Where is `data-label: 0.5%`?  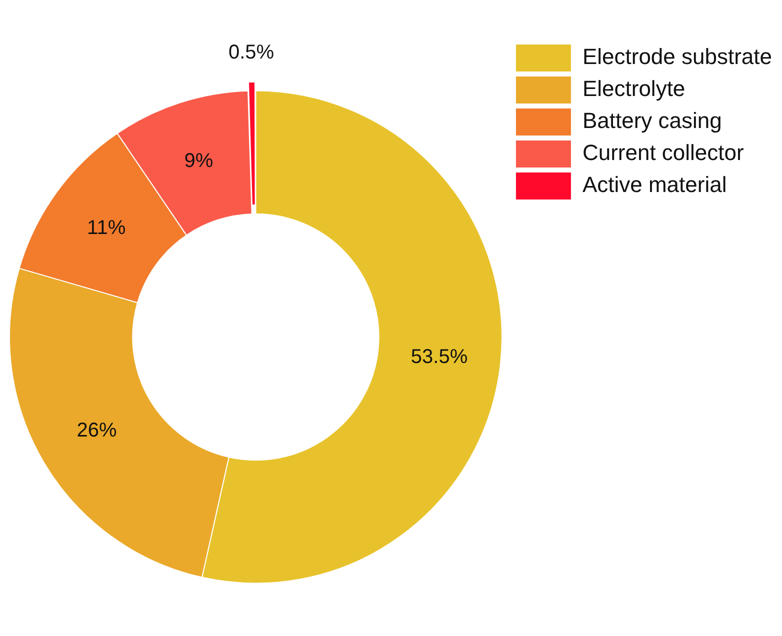
data-label: 0.5% is located at coordinates (251, 52).